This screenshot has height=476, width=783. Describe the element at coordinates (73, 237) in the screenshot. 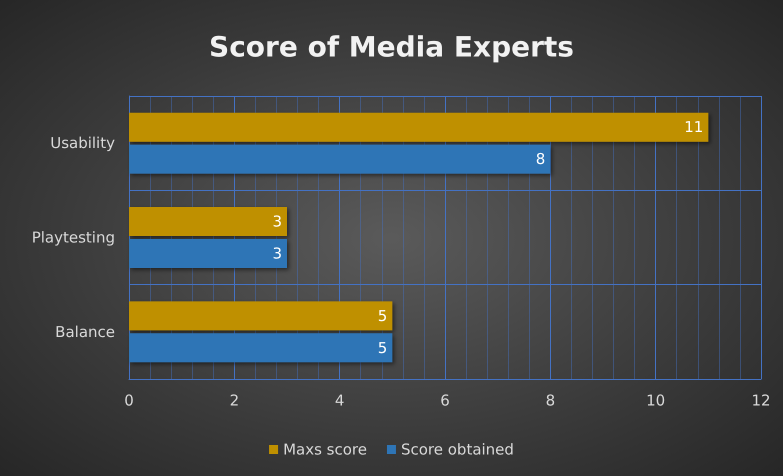

I see `y-tick-label: Playtesting` at that location.